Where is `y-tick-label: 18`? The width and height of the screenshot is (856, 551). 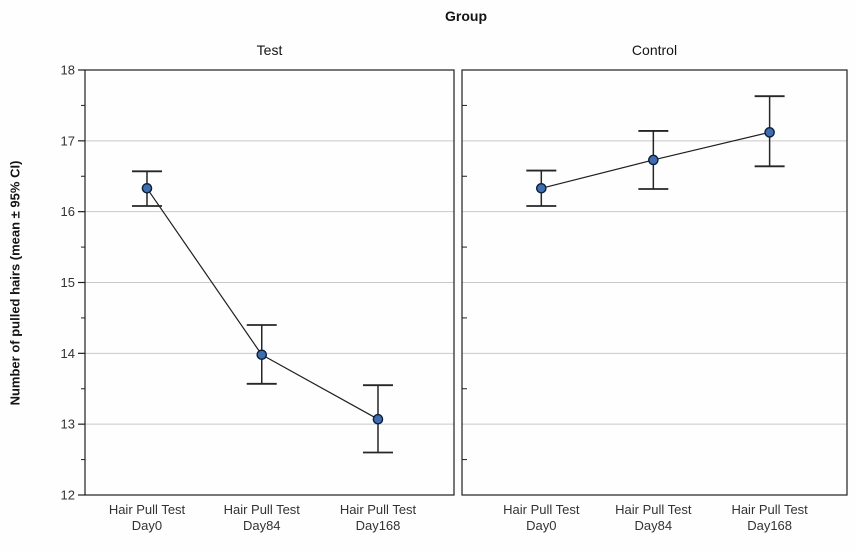
y-tick-label: 18 is located at coordinates (68, 70).